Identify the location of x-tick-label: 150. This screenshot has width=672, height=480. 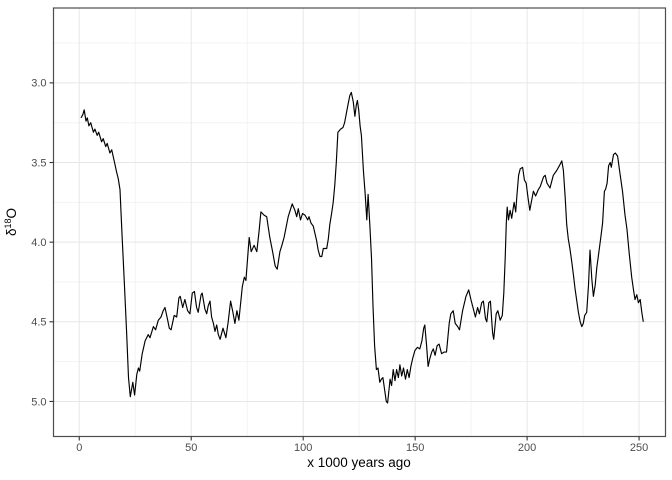
(415, 448).